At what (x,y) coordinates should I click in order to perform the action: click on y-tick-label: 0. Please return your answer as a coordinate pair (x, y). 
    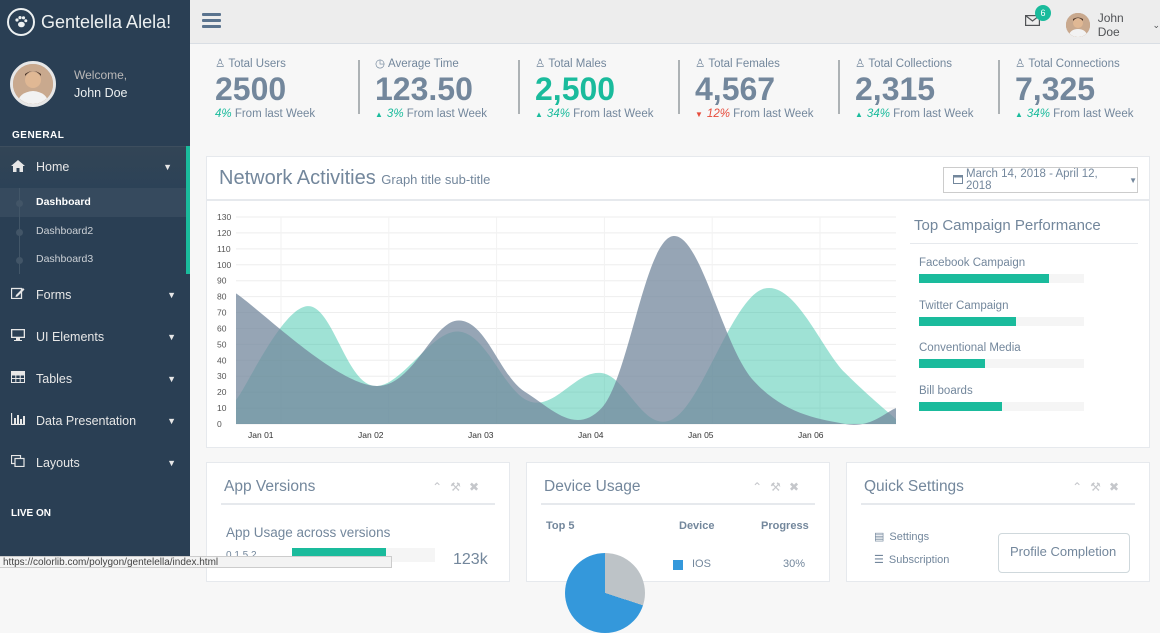
    Looking at the image, I should click on (219, 424).